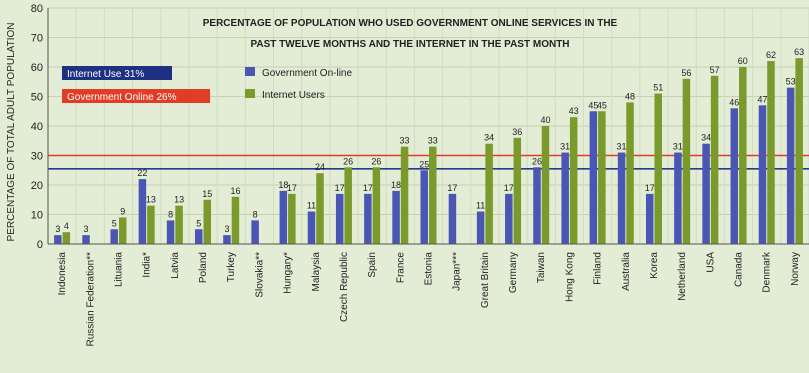  What do you see at coordinates (179, 200) in the screenshot?
I see `internet-users-value-label: 13` at bounding box center [179, 200].